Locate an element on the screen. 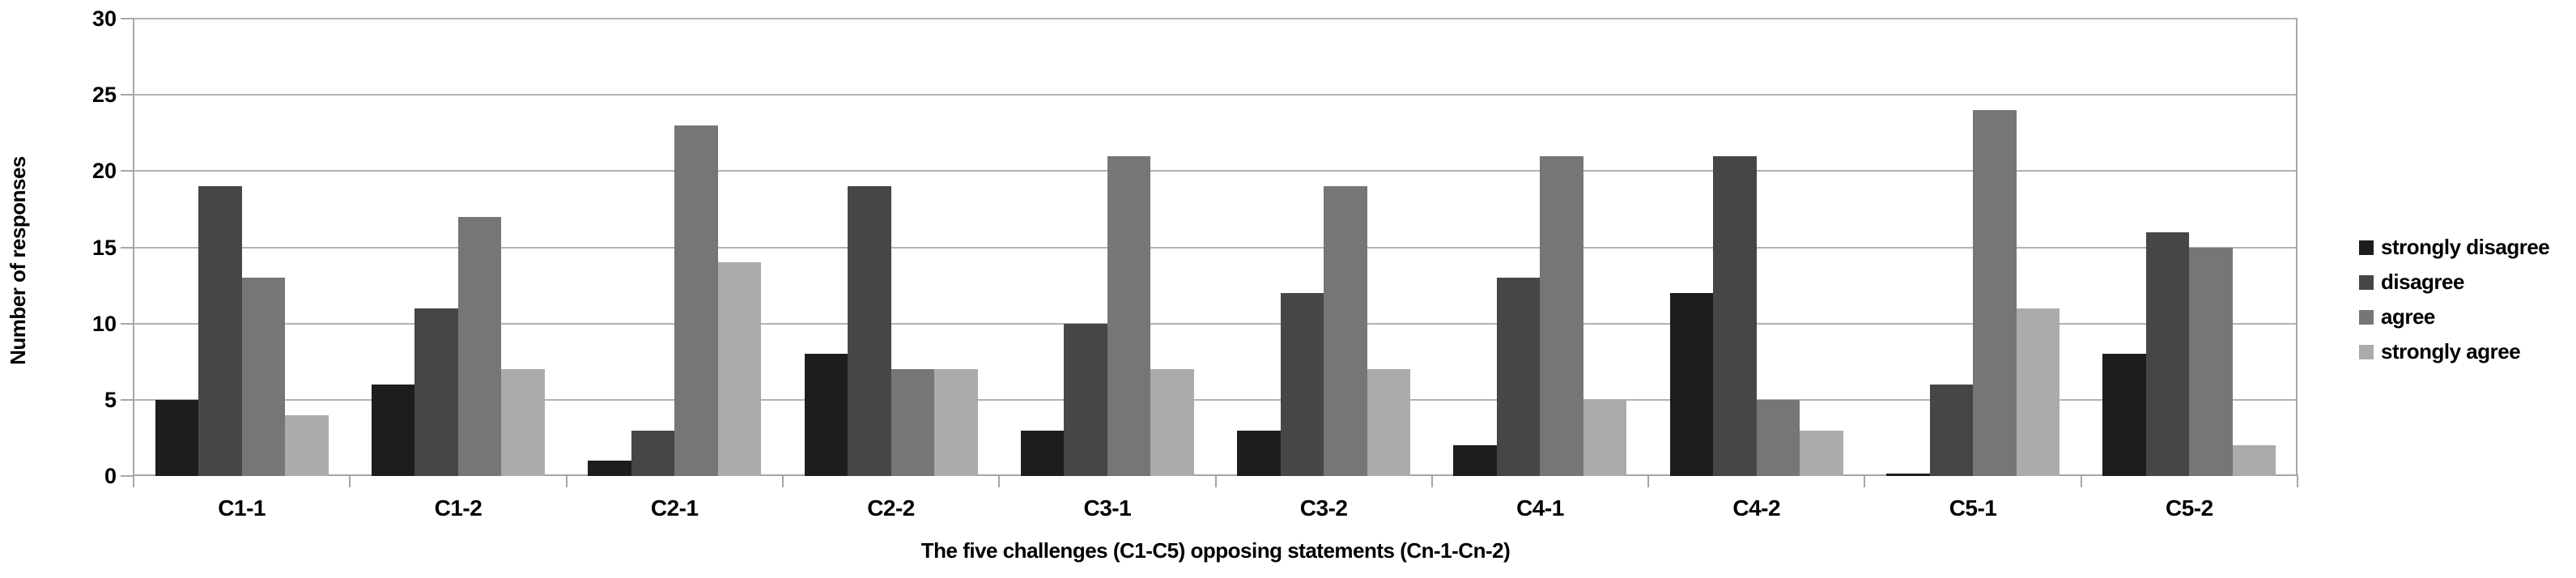 This screenshot has width=2576, height=578. bar-C3-1-agree is located at coordinates (1129, 315).